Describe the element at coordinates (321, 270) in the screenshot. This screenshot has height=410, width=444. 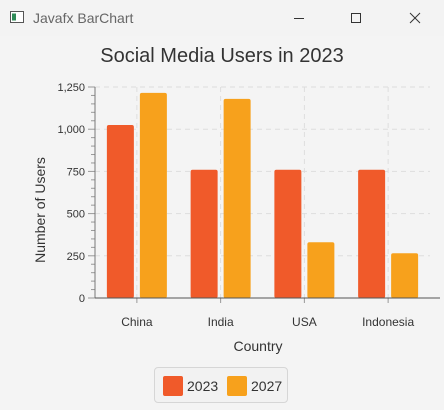
I see `bar-2027-usa` at that location.